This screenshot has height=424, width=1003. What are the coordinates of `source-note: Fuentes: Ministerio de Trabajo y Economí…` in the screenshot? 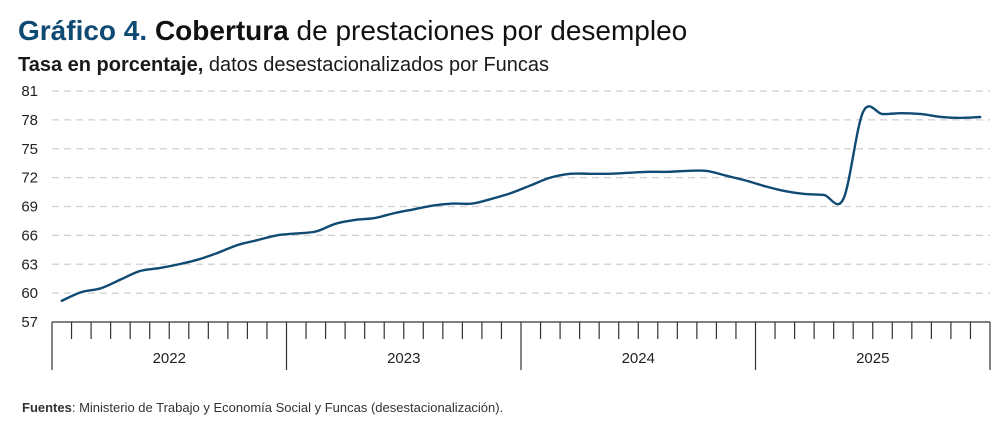 It's located at (262, 407).